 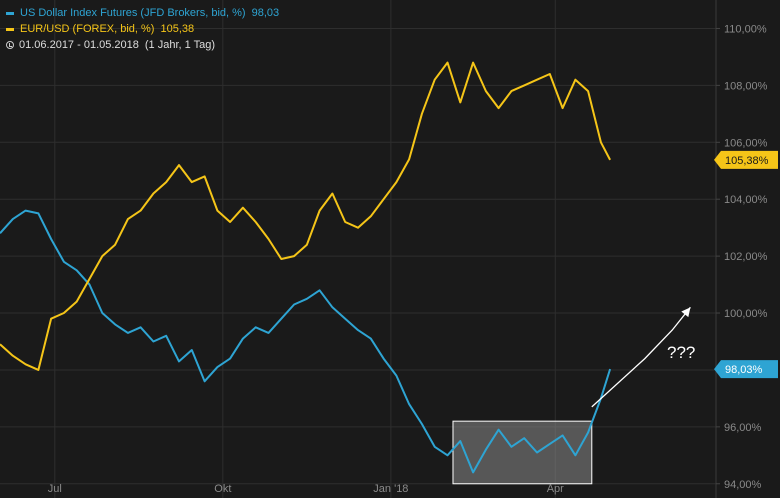 I want to click on highlight-box, so click(x=522, y=452).